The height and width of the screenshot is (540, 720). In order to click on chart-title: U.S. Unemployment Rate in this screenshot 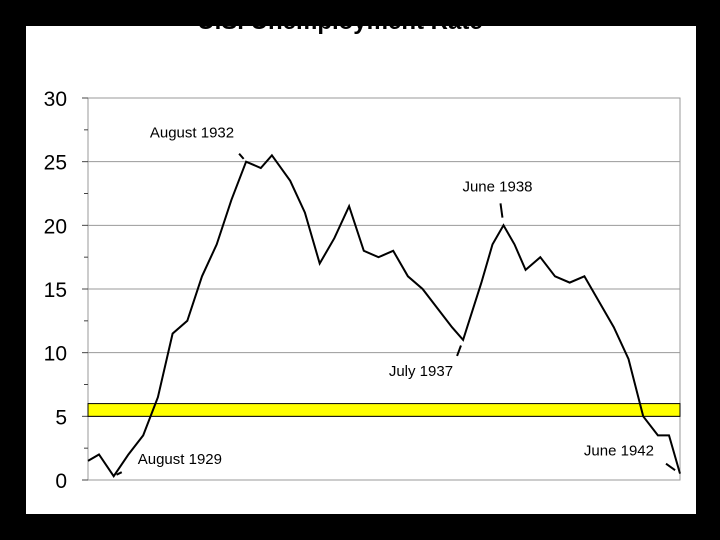, I will do `click(340, 21)`.